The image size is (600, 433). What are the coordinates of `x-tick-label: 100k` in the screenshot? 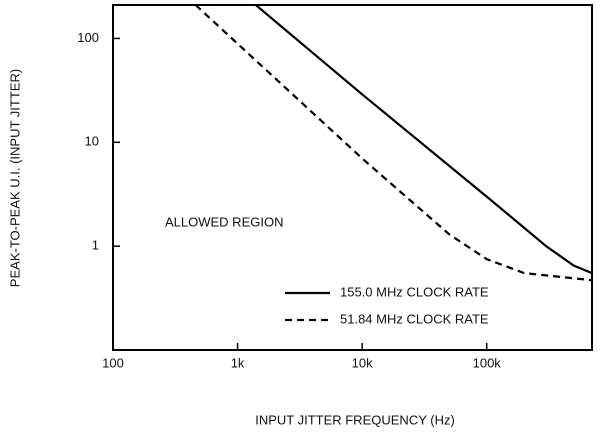 It's located at (487, 362).